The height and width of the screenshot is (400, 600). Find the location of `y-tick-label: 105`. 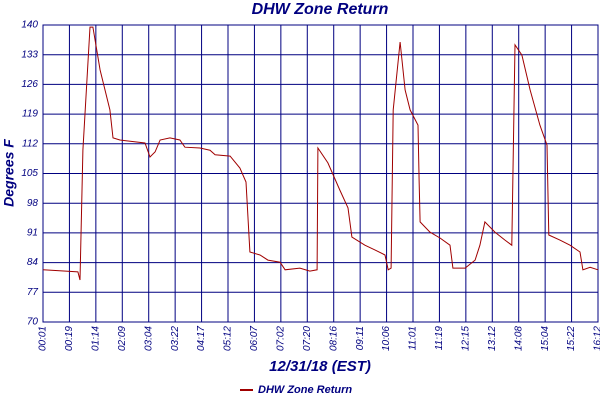

y-tick-label: 105 is located at coordinates (29, 173).